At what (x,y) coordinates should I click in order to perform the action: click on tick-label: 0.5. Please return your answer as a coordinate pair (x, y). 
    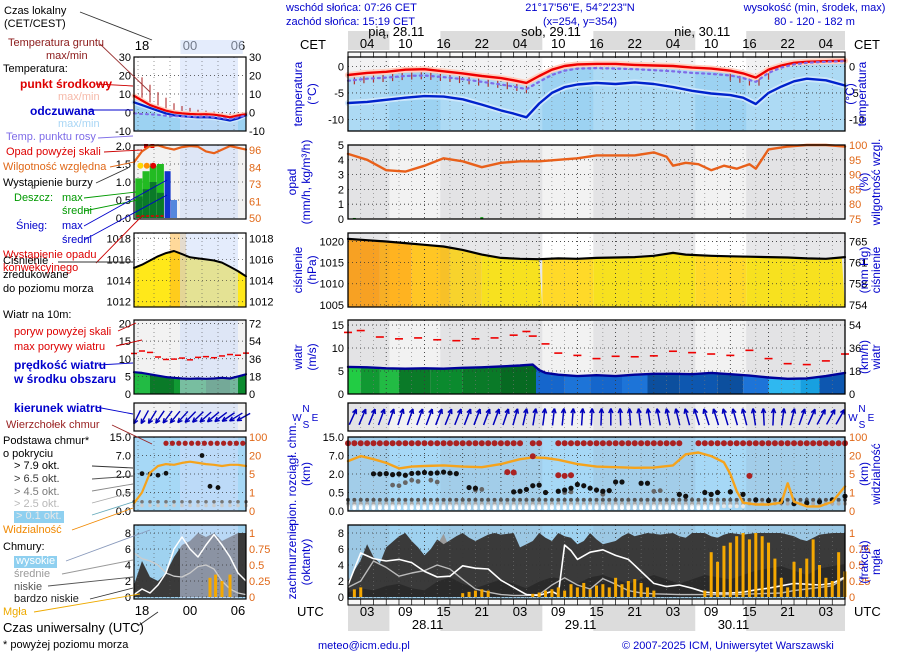
    Looking at the image, I should click on (856, 566).